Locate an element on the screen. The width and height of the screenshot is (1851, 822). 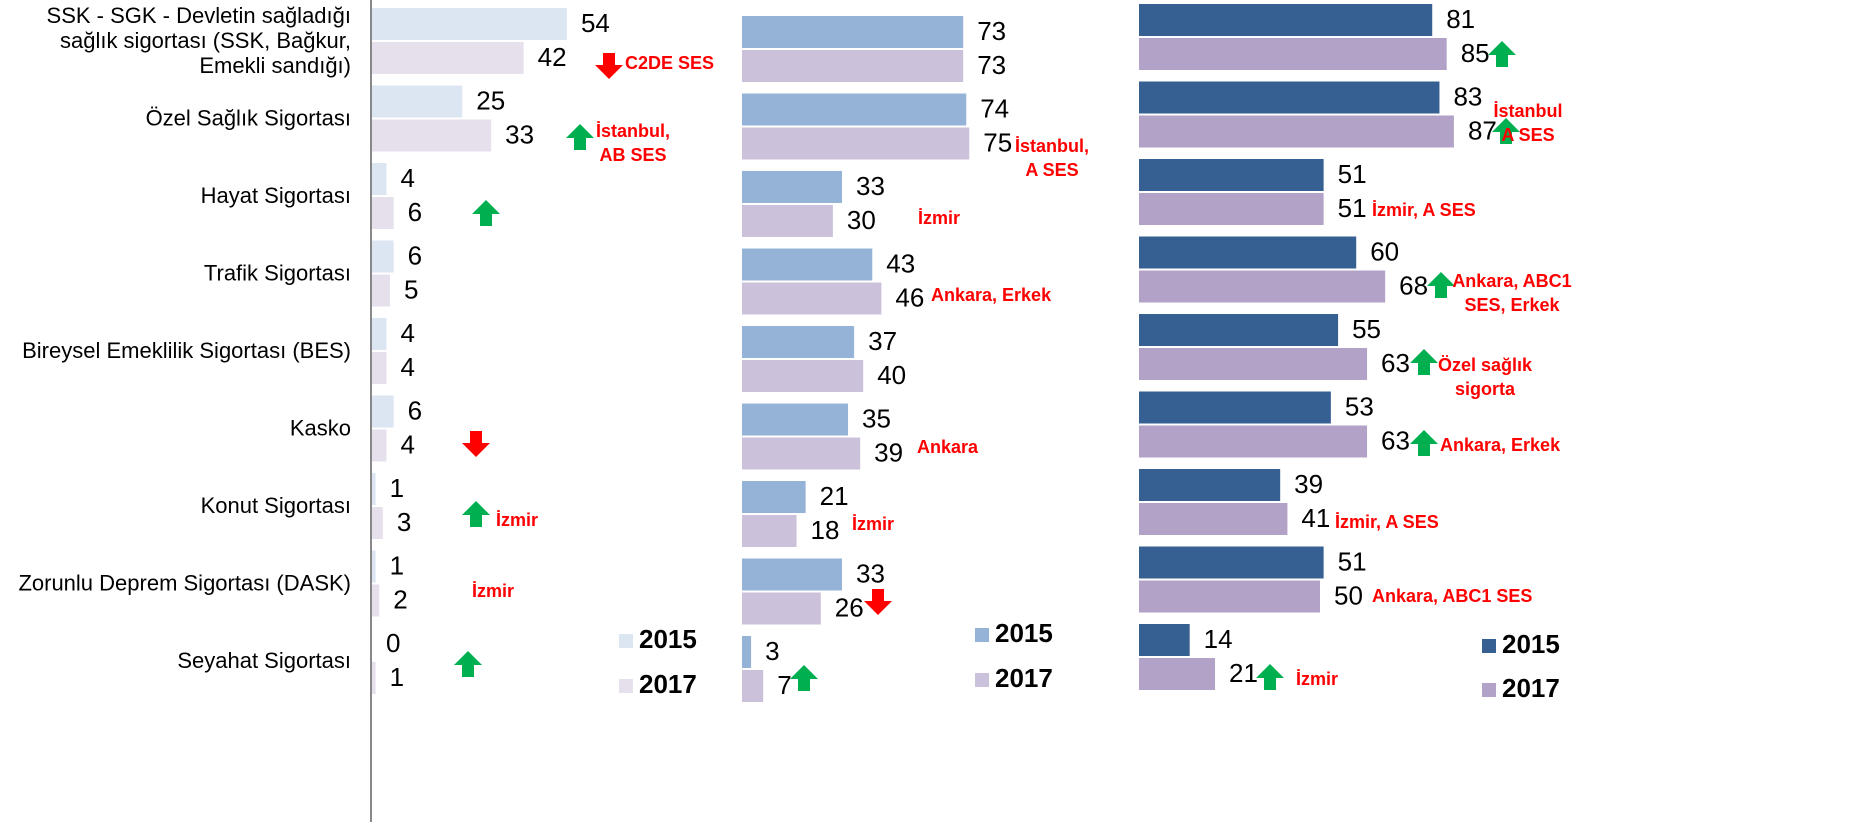
annotation: İstanbul is located at coordinates (1527, 111).